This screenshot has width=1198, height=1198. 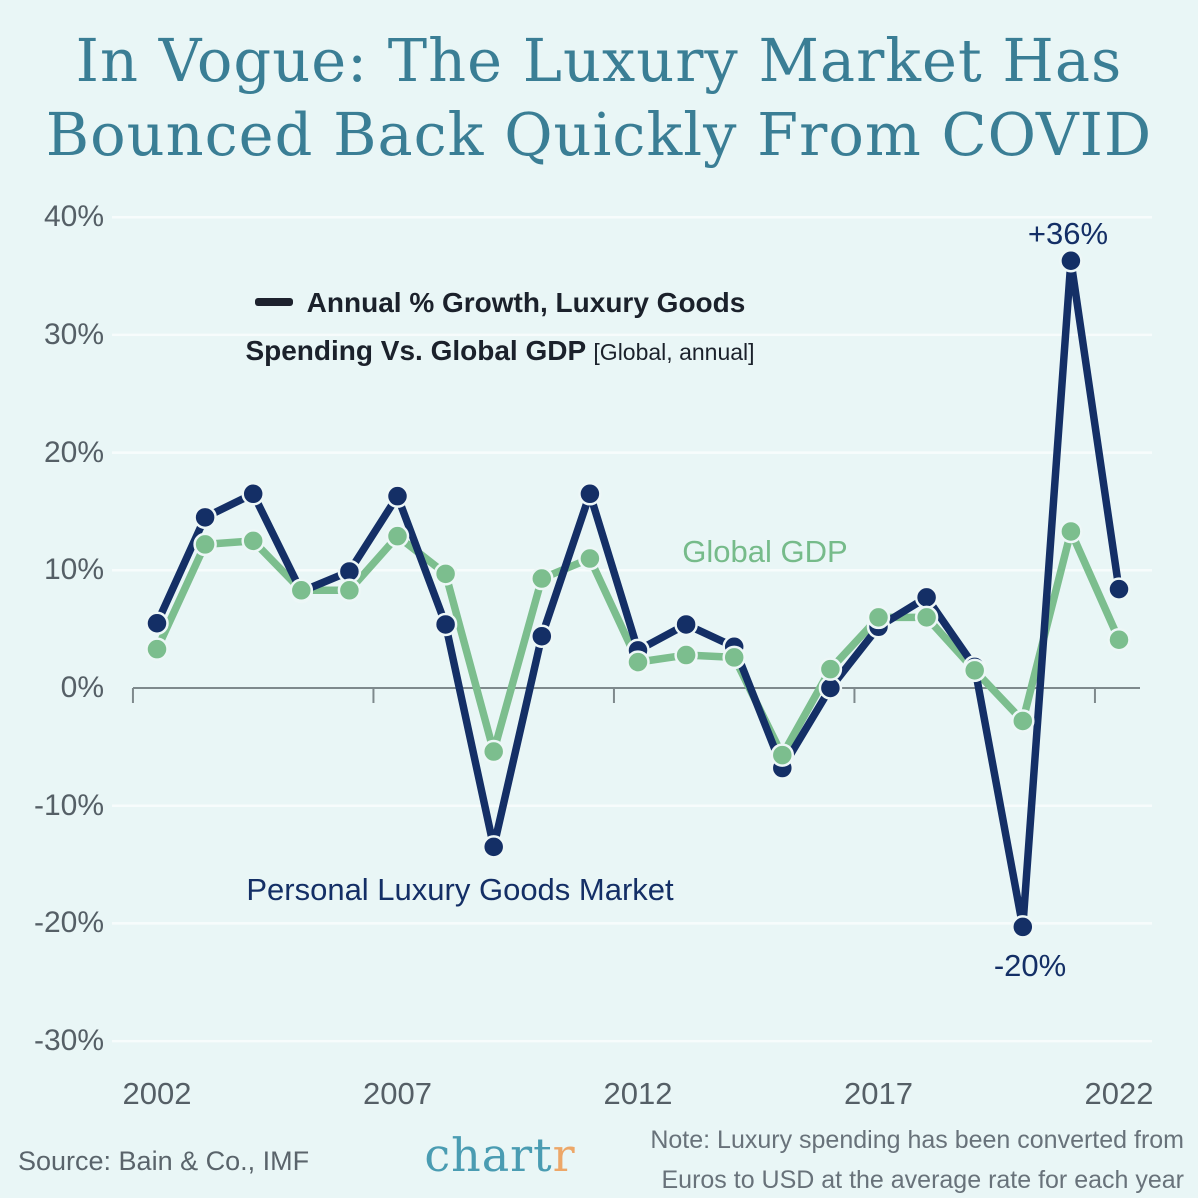 What do you see at coordinates (68, 923) in the screenshot?
I see `y-axis-tick-label: -20%` at bounding box center [68, 923].